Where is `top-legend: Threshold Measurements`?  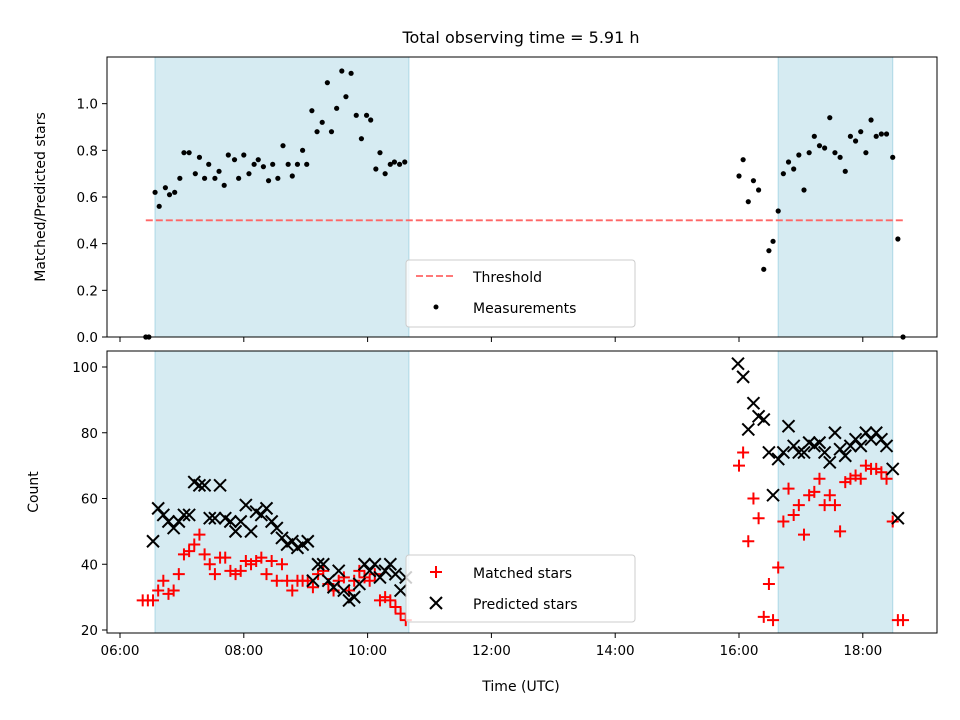
top-legend: Threshold Measurements is located at coordinates (520, 293).